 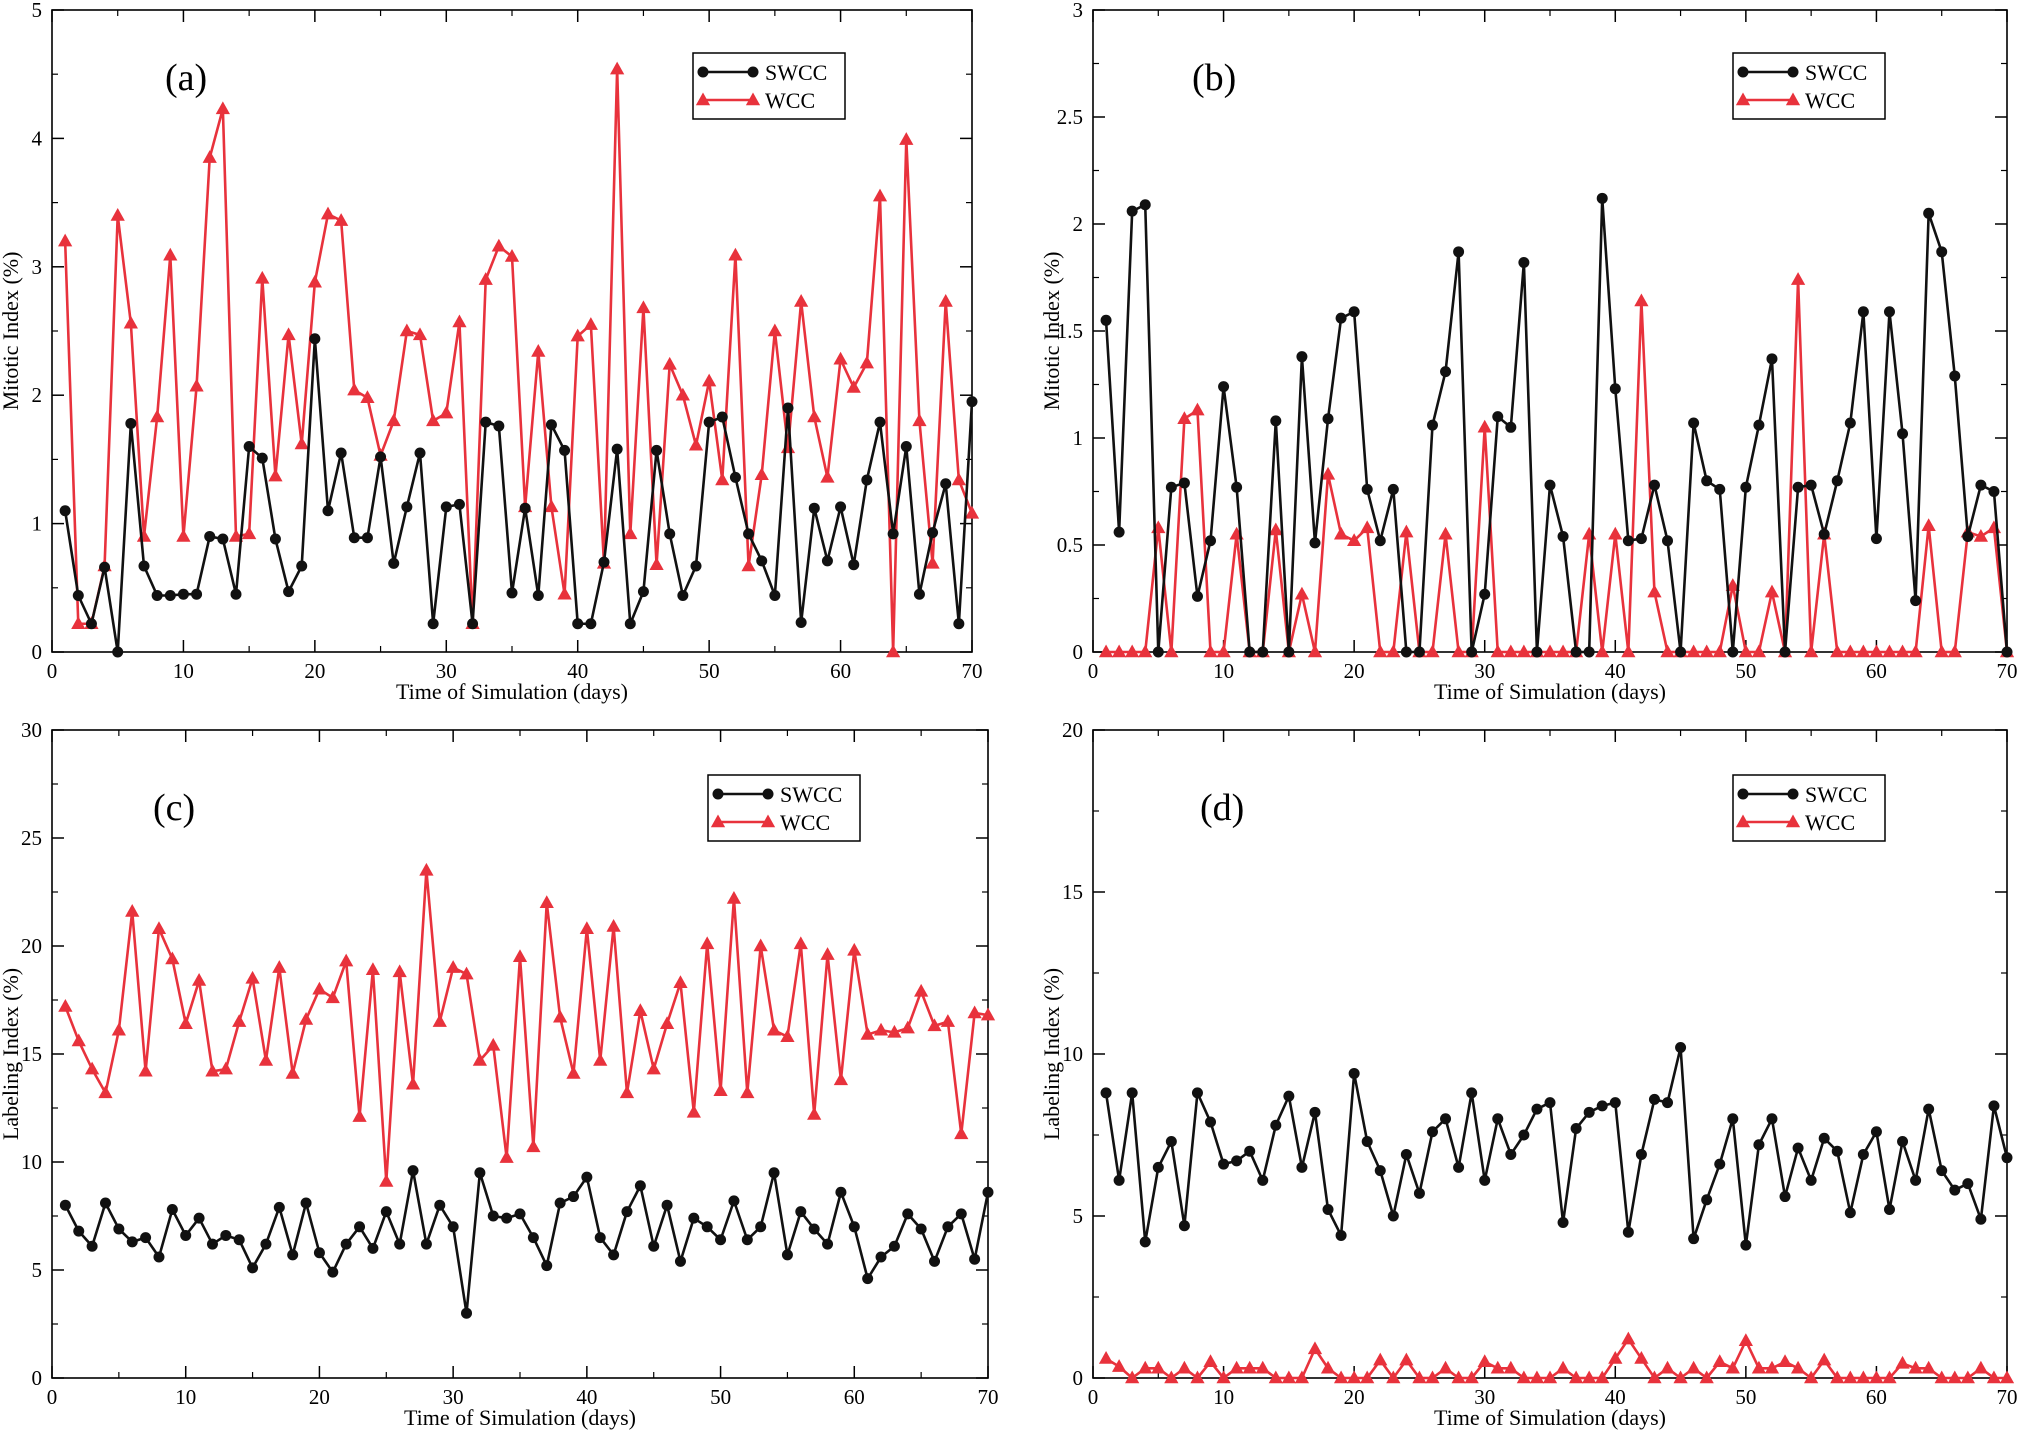 I want to click on x-tick-label: 30, so click(x=1484, y=671).